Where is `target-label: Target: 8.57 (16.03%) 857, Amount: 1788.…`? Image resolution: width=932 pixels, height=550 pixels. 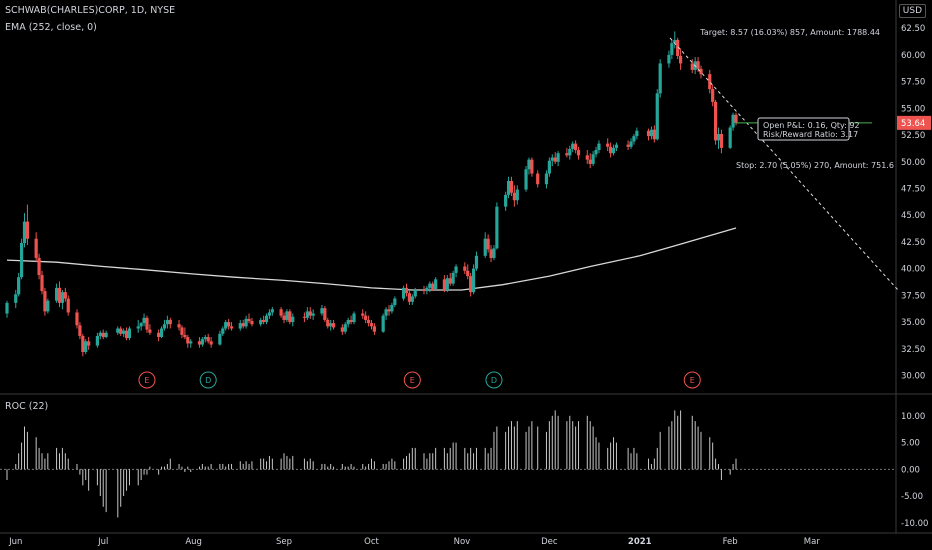
target-label: Target: 8.57 (16.03%) 857, Amount: 1788.… is located at coordinates (789, 32).